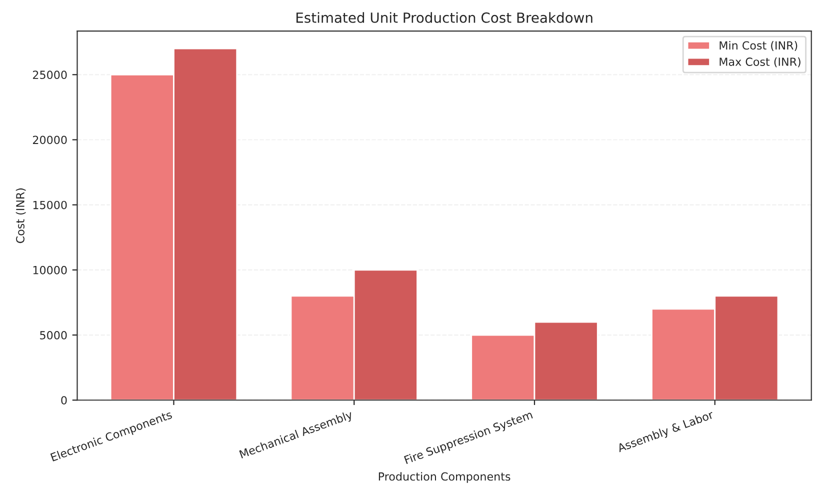 This screenshot has width=813, height=485. What do you see at coordinates (64, 400) in the screenshot?
I see `y-tick-label: 0` at bounding box center [64, 400].